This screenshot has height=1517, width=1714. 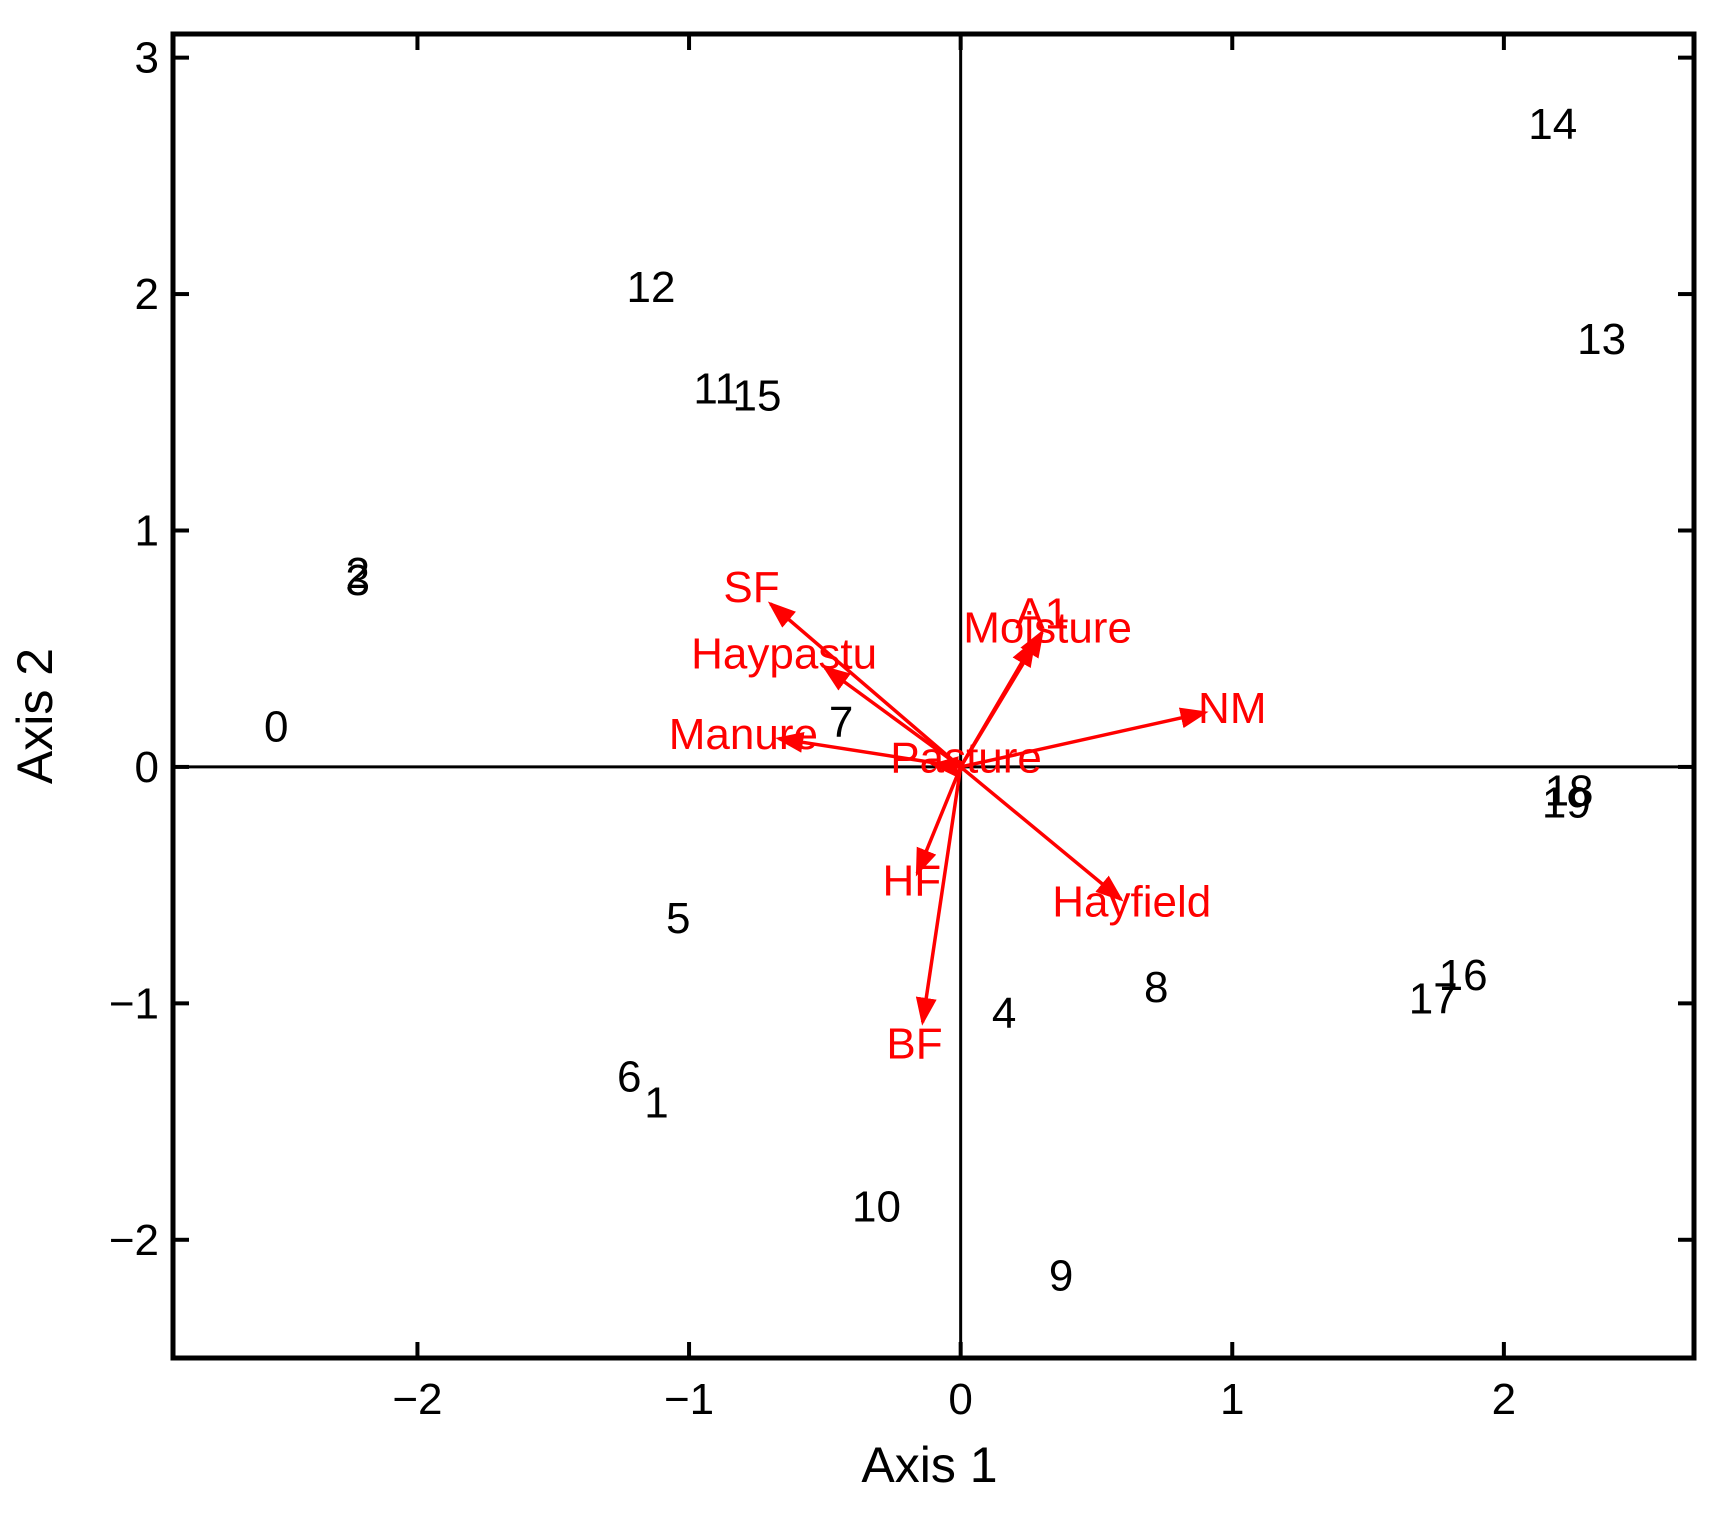 What do you see at coordinates (911, 880) in the screenshot?
I see `vector-label-hf: HF` at bounding box center [911, 880].